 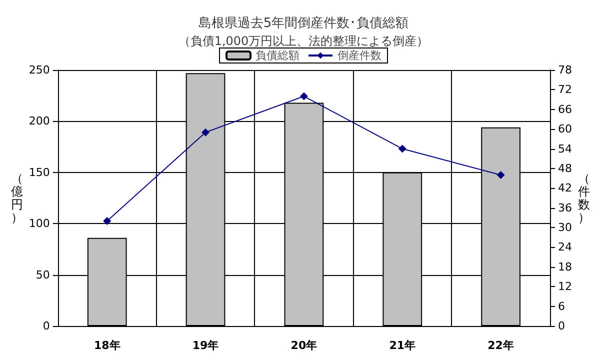 What do you see at coordinates (561, 306) in the screenshot?
I see `y2-tick-label: 6` at bounding box center [561, 306].